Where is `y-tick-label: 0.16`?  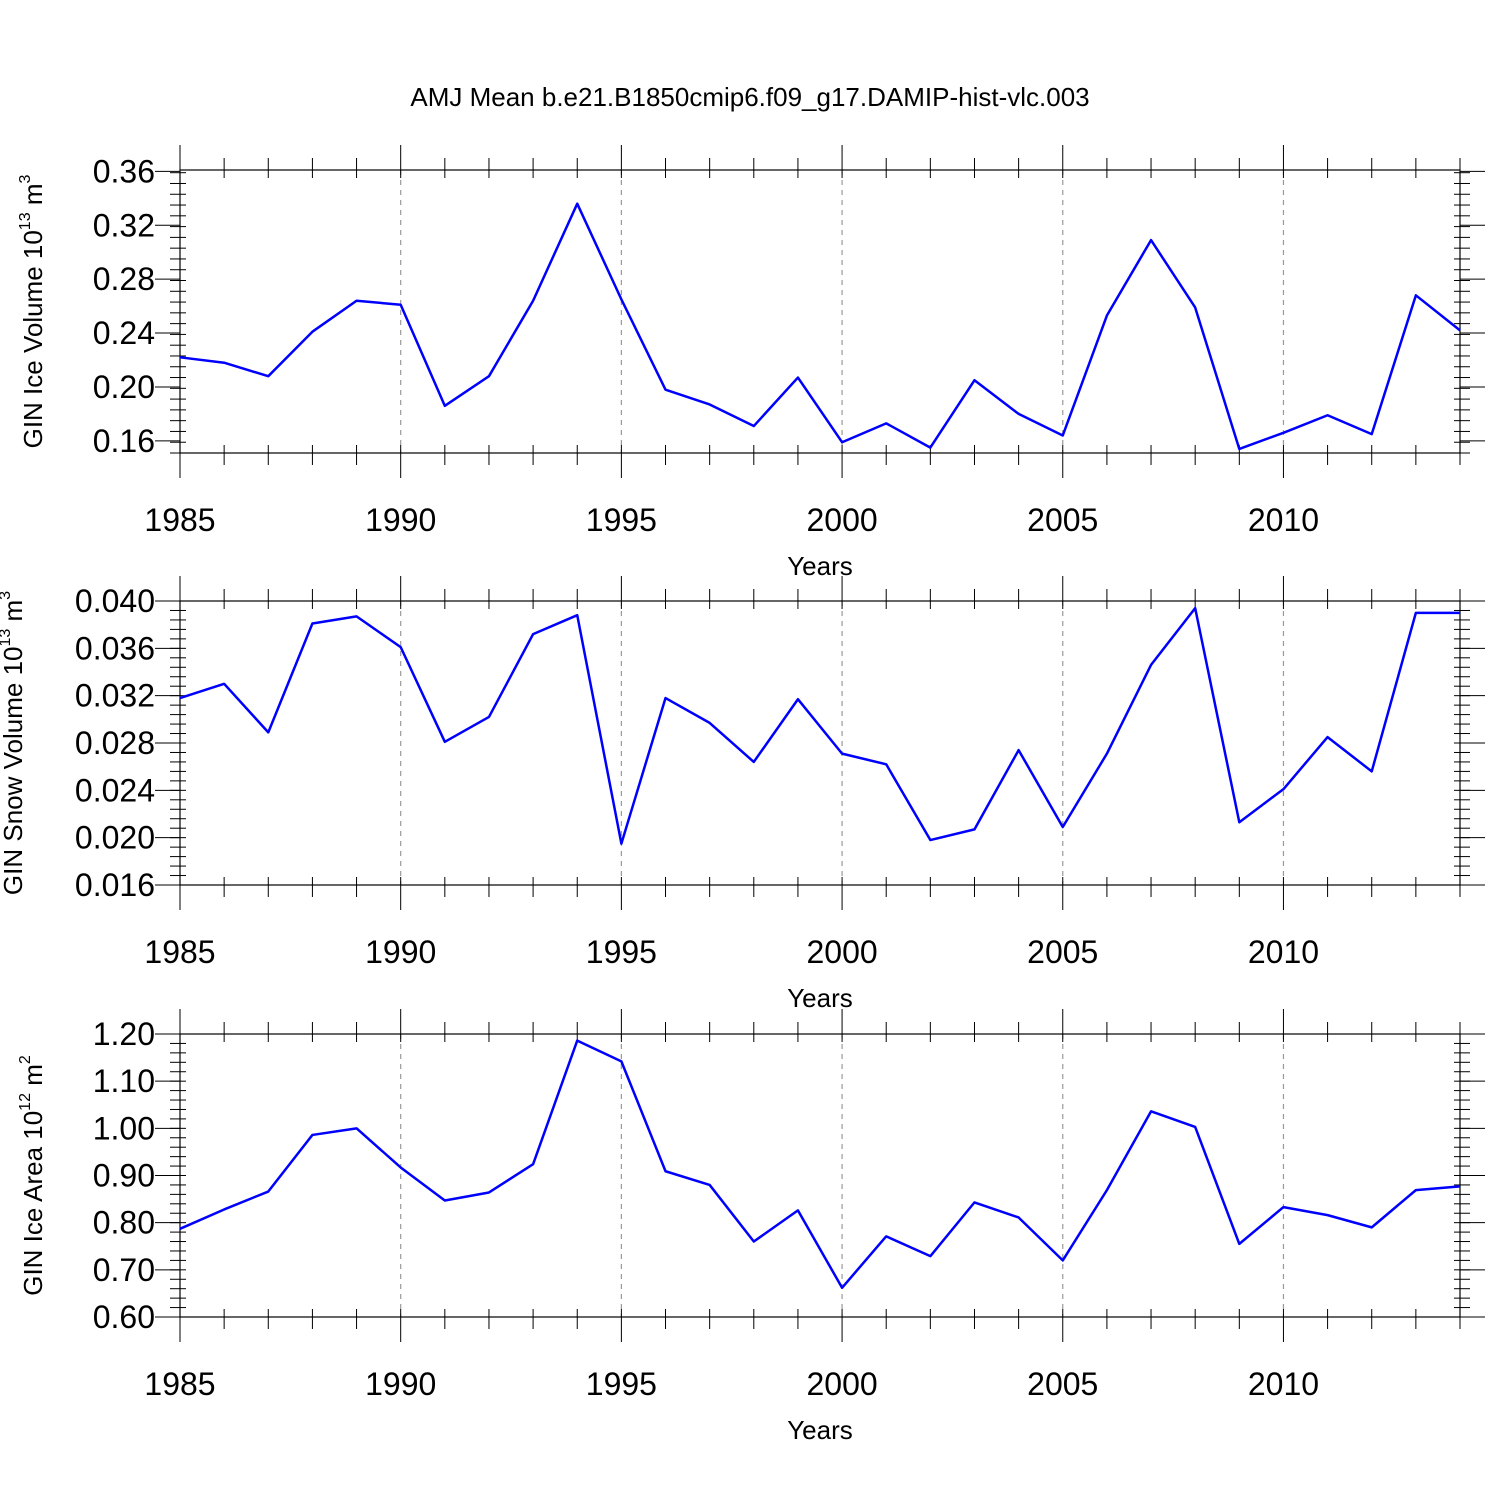
y-tick-label: 0.16 is located at coordinates (124, 441).